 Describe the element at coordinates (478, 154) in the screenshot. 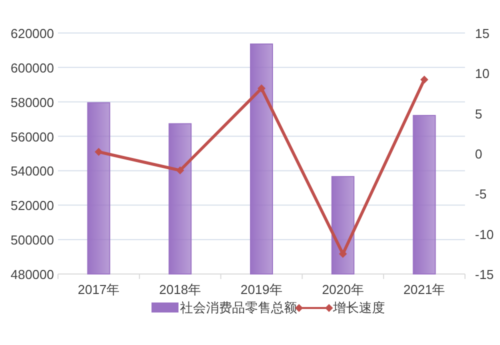

I see `y2tick: 0` at that location.